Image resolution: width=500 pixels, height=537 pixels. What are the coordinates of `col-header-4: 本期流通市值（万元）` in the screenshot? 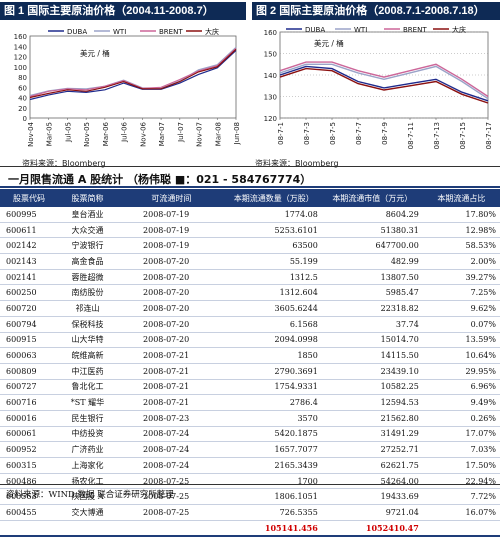 It's located at (372, 198).